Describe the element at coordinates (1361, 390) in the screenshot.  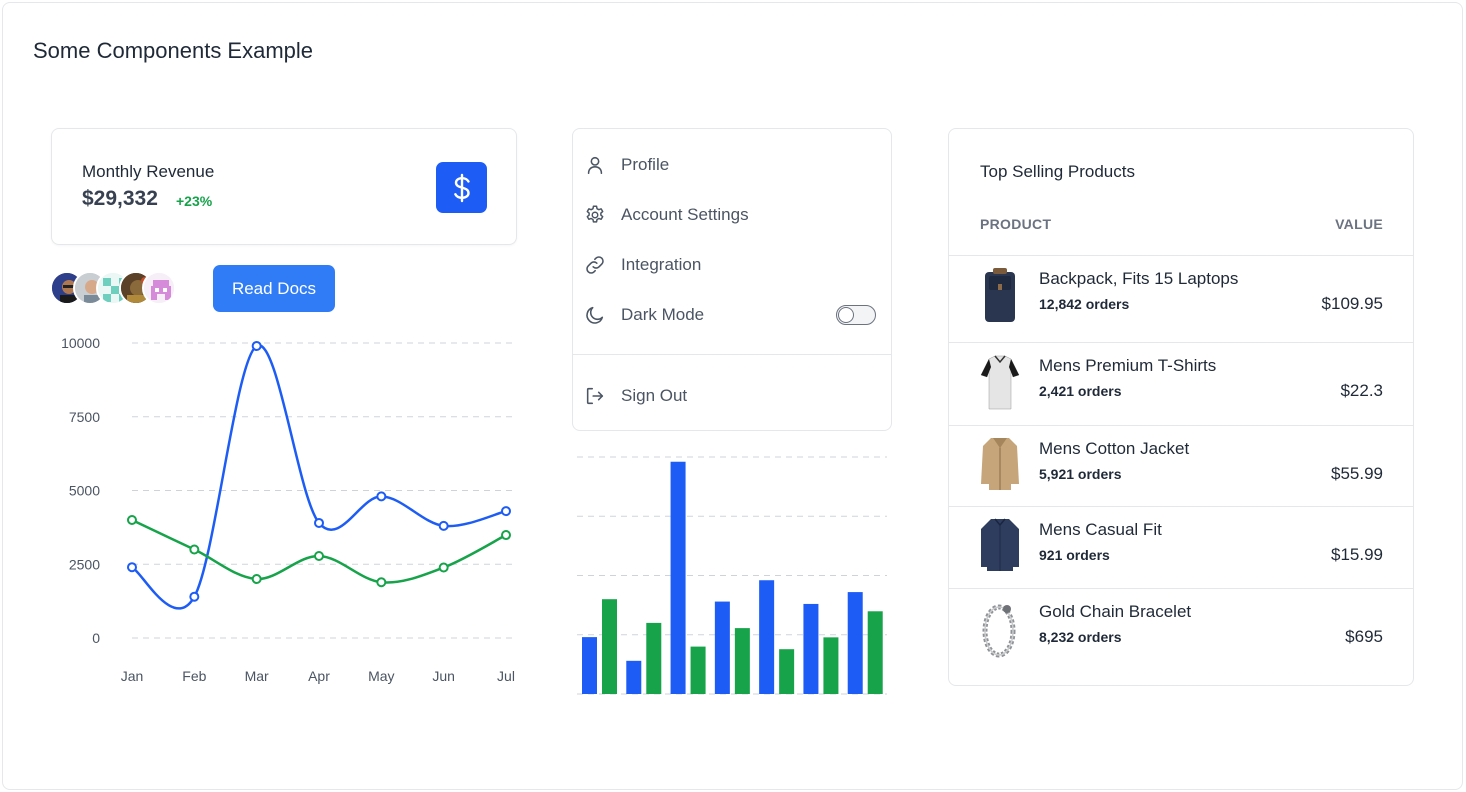
I see `product-value: $22.3` at that location.